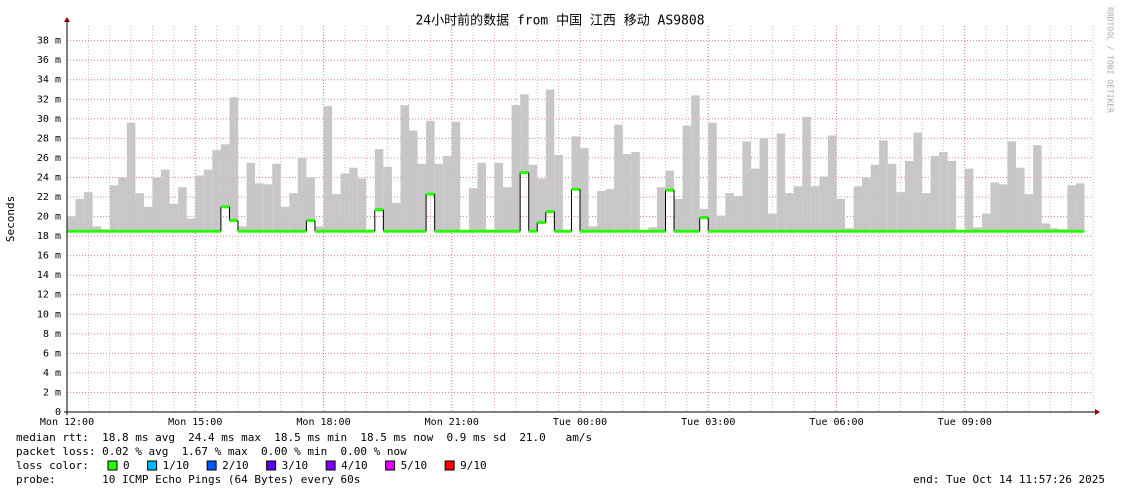  I want to click on y-tick-label: 20 m, so click(49, 217).